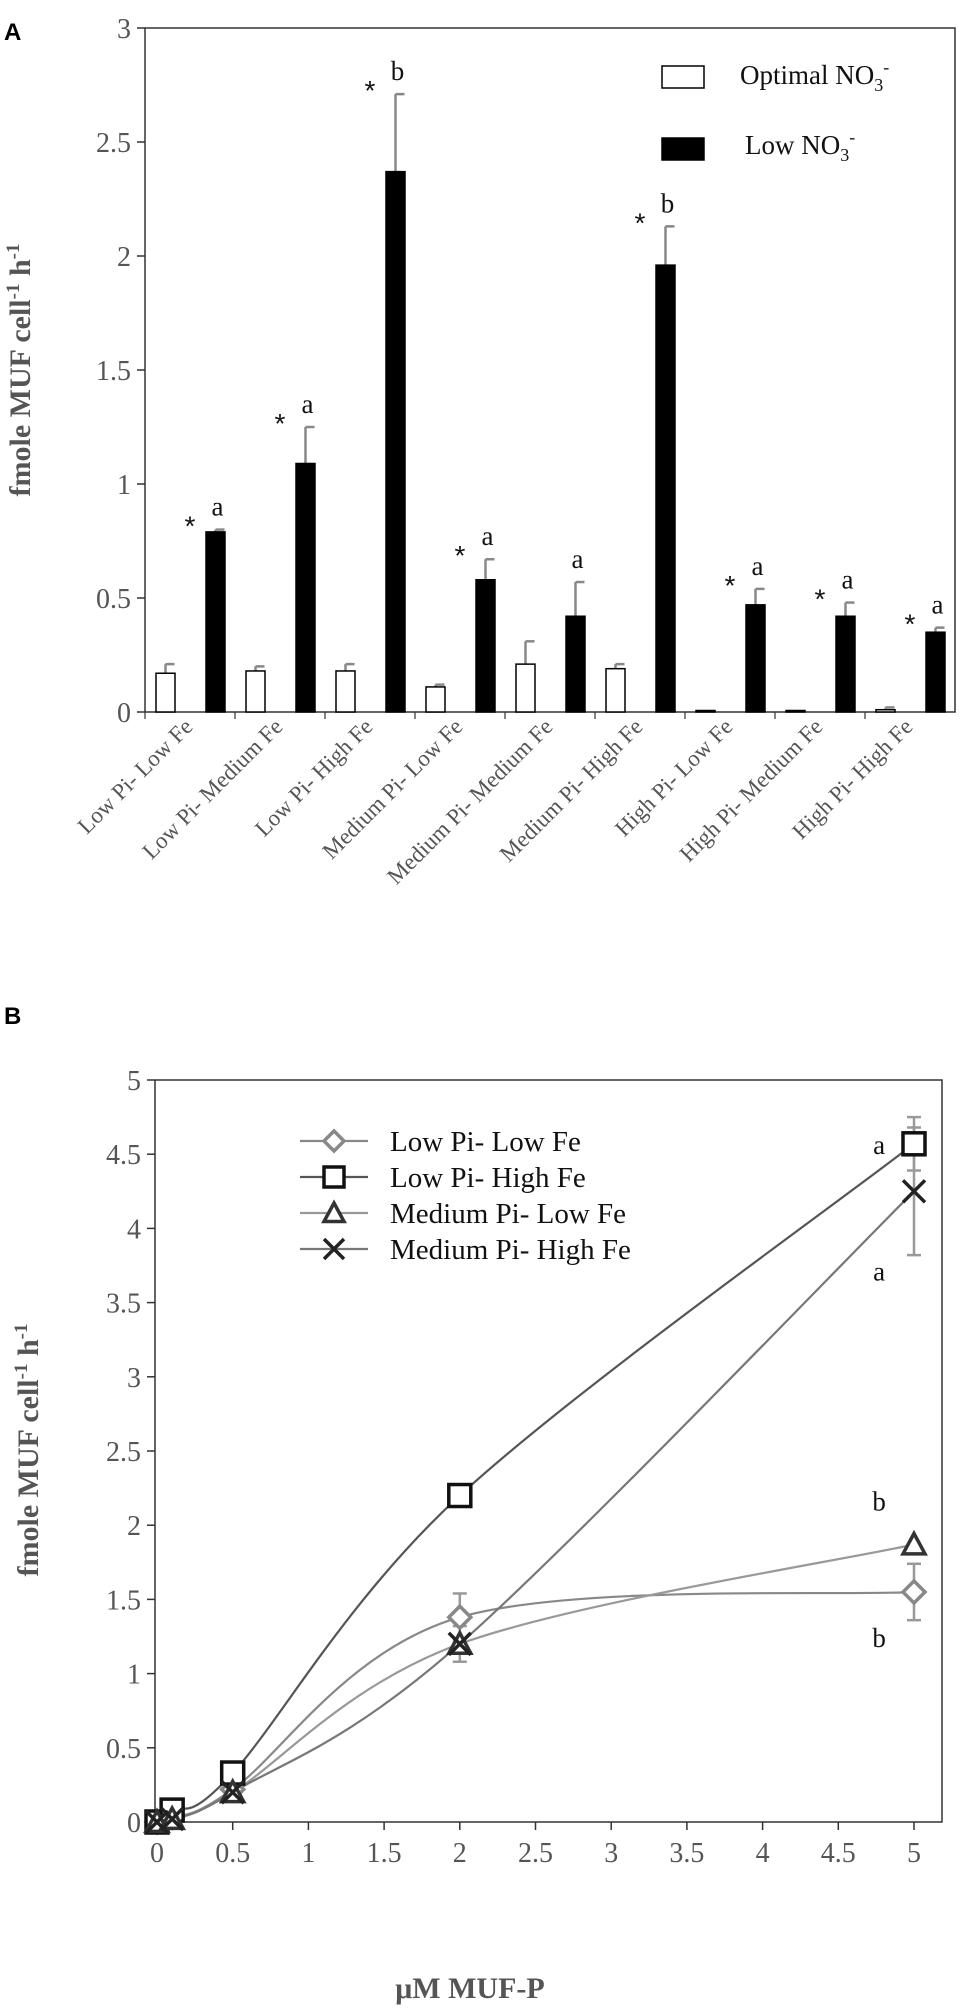  I want to click on y-tick-label: 5, so click(134, 1081).